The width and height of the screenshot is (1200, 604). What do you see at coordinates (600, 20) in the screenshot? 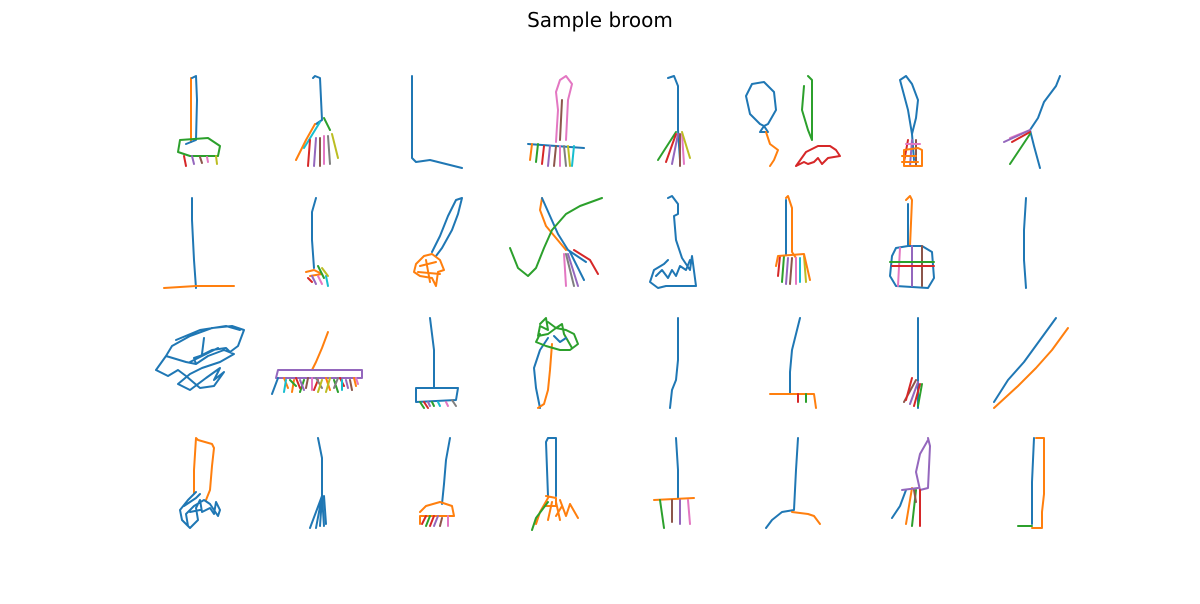
I see `figure-title: Sample broom` at bounding box center [600, 20].